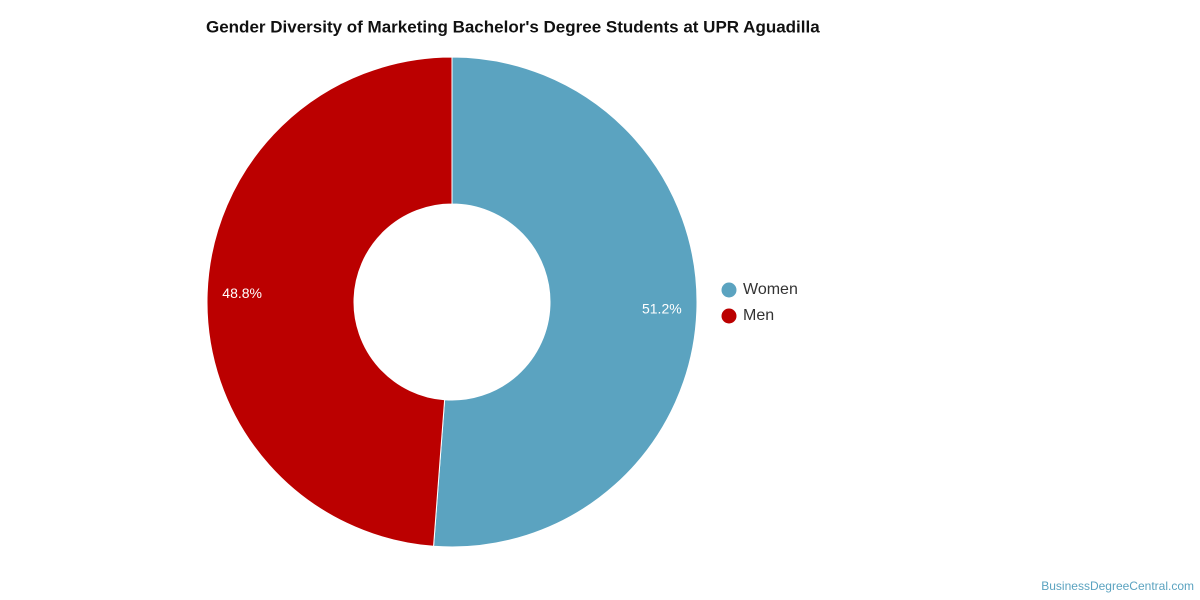 The width and height of the screenshot is (1200, 600). I want to click on data-label: 51.2%, so click(662, 309).